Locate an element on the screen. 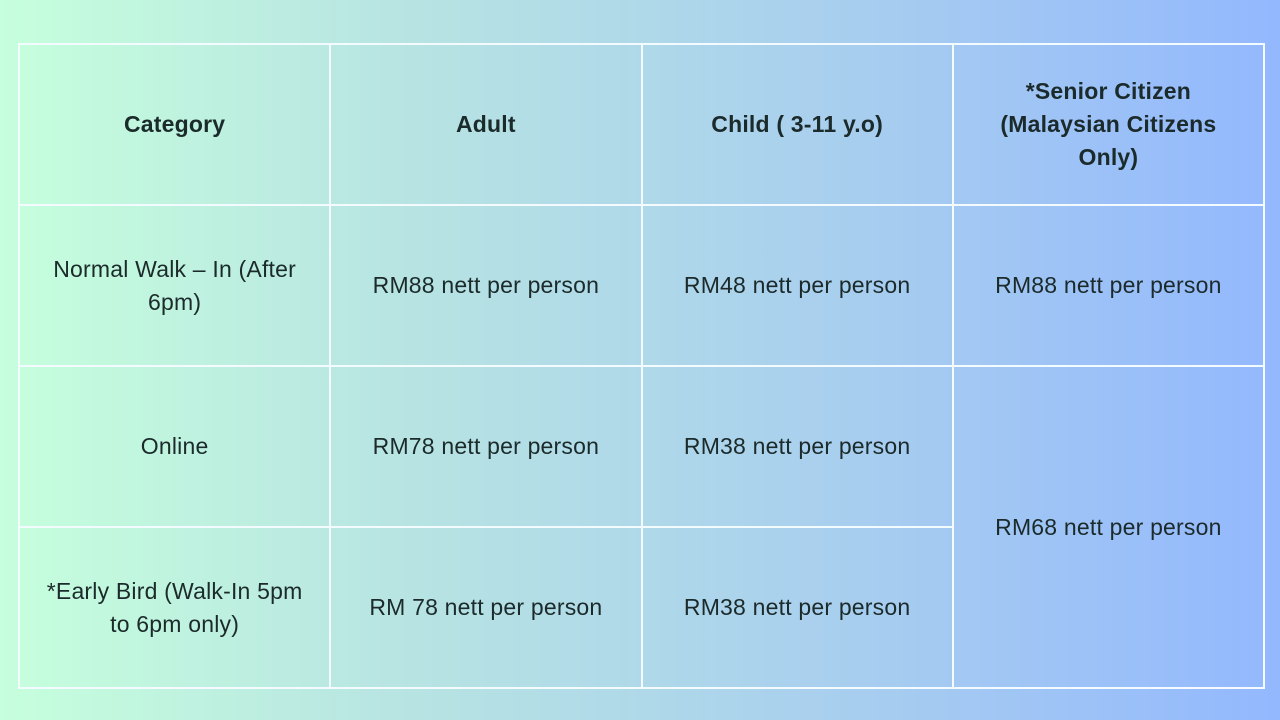  cell-senior-price-merged: RM68 nett per person is located at coordinates (1108, 527).